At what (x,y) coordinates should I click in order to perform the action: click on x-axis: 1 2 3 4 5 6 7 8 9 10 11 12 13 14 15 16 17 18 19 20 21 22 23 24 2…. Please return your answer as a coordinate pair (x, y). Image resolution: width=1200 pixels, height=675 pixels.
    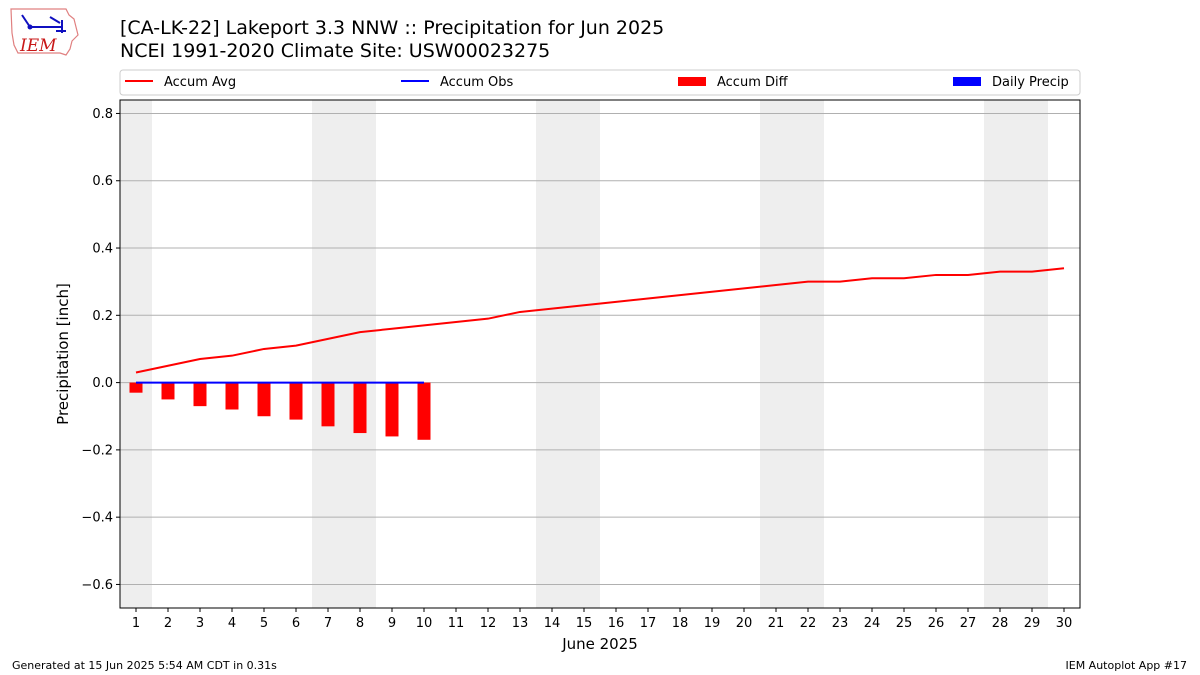
    Looking at the image, I should click on (602, 619).